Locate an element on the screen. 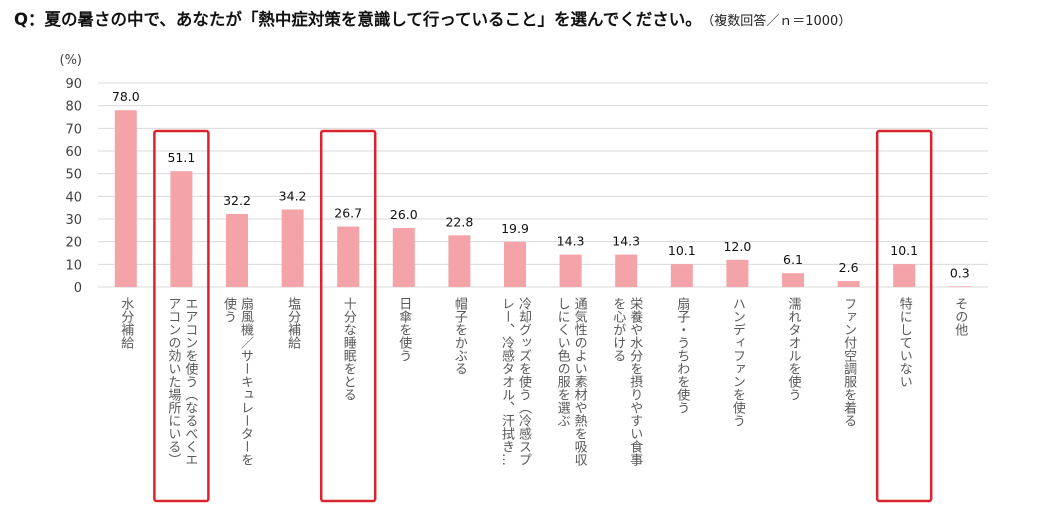 This screenshot has height=505, width=1055. data-label: 12.0 is located at coordinates (737, 246).